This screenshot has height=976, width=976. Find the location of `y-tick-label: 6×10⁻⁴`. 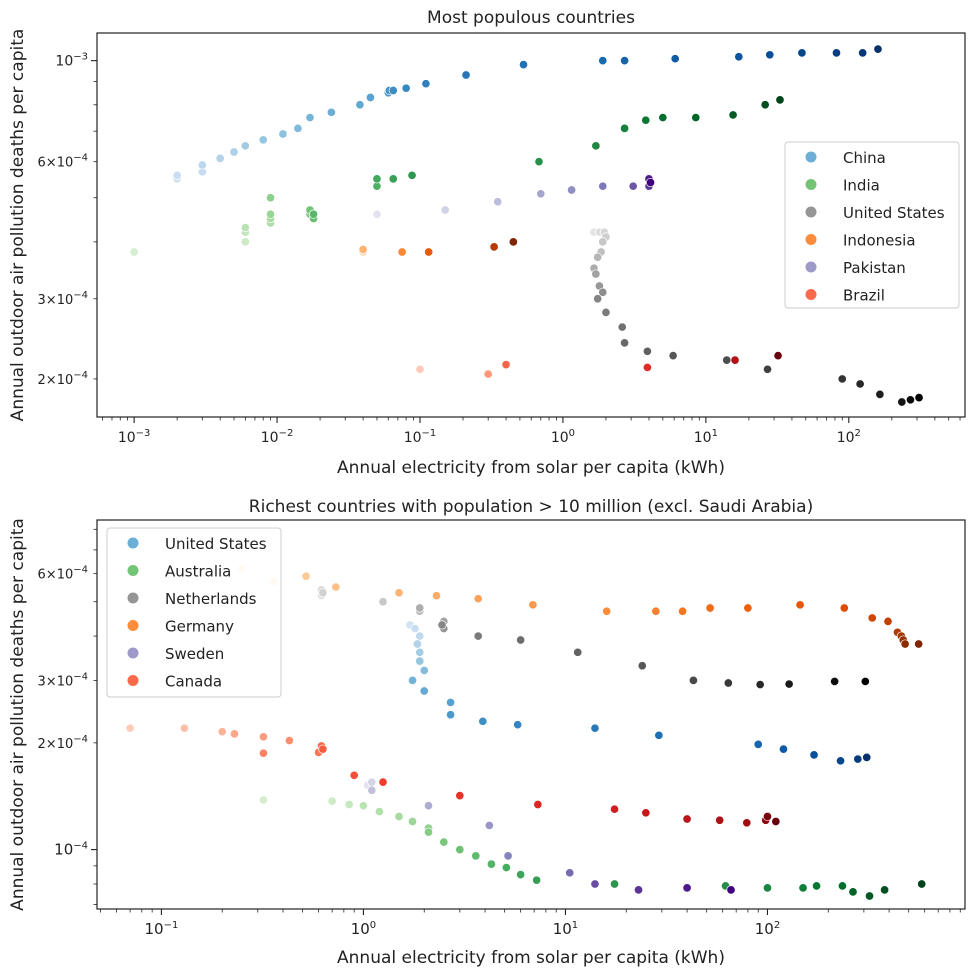

y-tick-label: 6×10⁻⁴ is located at coordinates (63, 162).